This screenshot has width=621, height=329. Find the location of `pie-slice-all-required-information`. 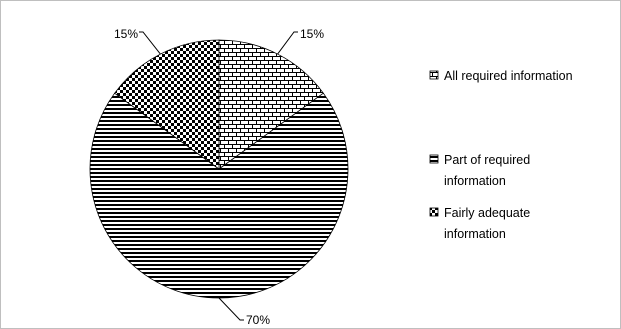

pie-slice-all-required-information is located at coordinates (271, 104).